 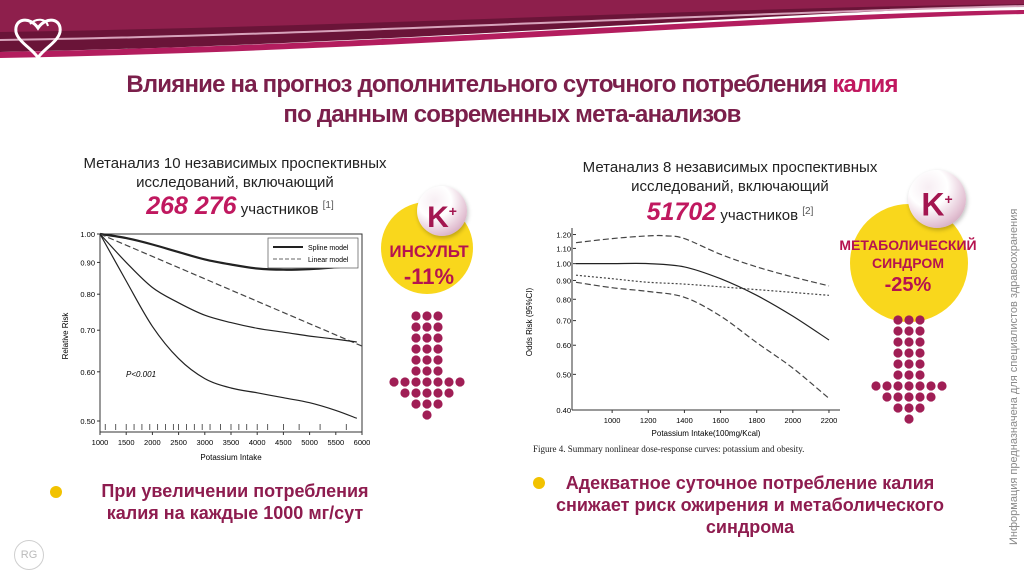 I want to click on y-tick-label: 0.60, so click(x=563, y=345).